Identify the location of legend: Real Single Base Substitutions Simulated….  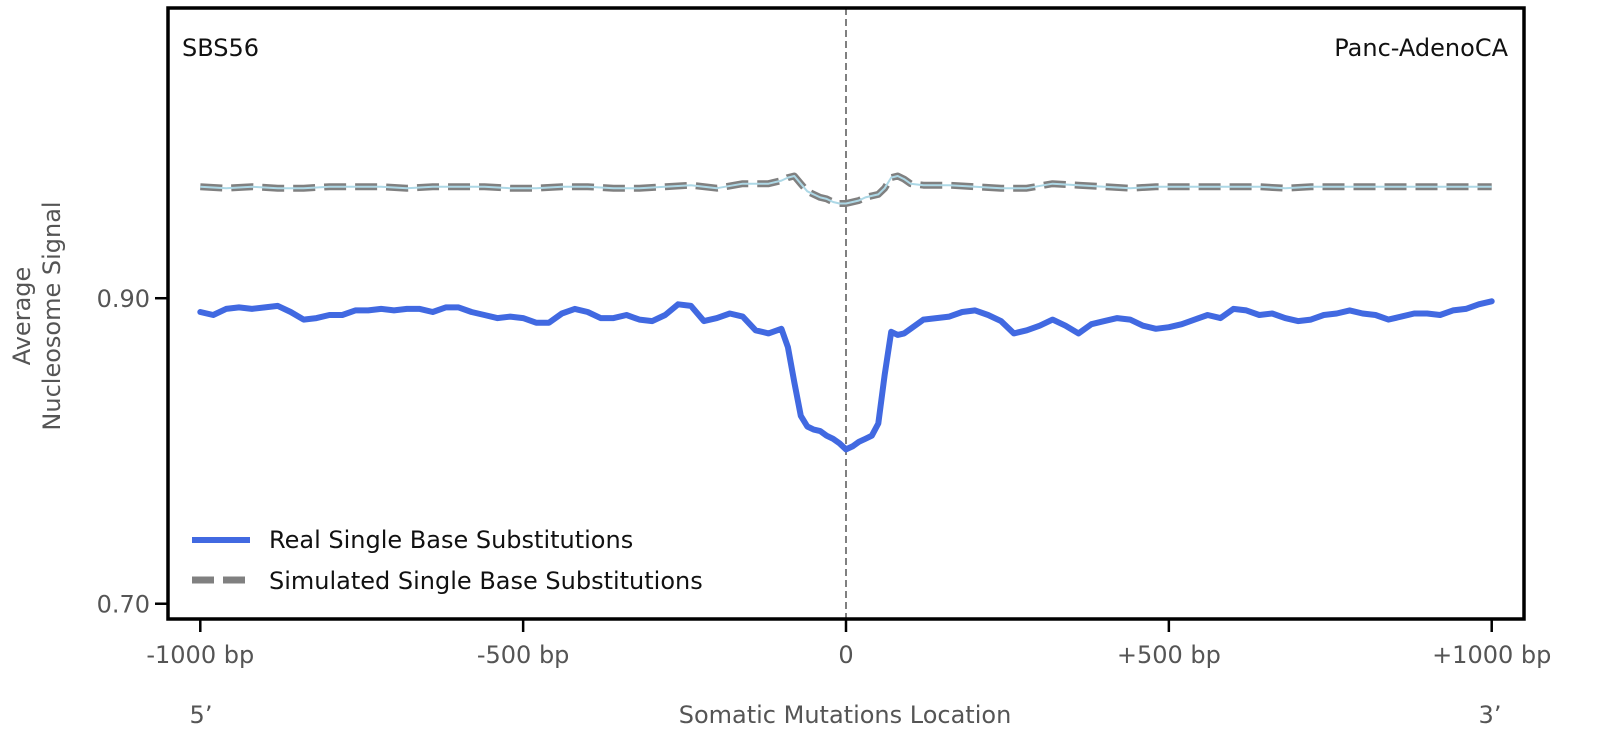
(447, 560).